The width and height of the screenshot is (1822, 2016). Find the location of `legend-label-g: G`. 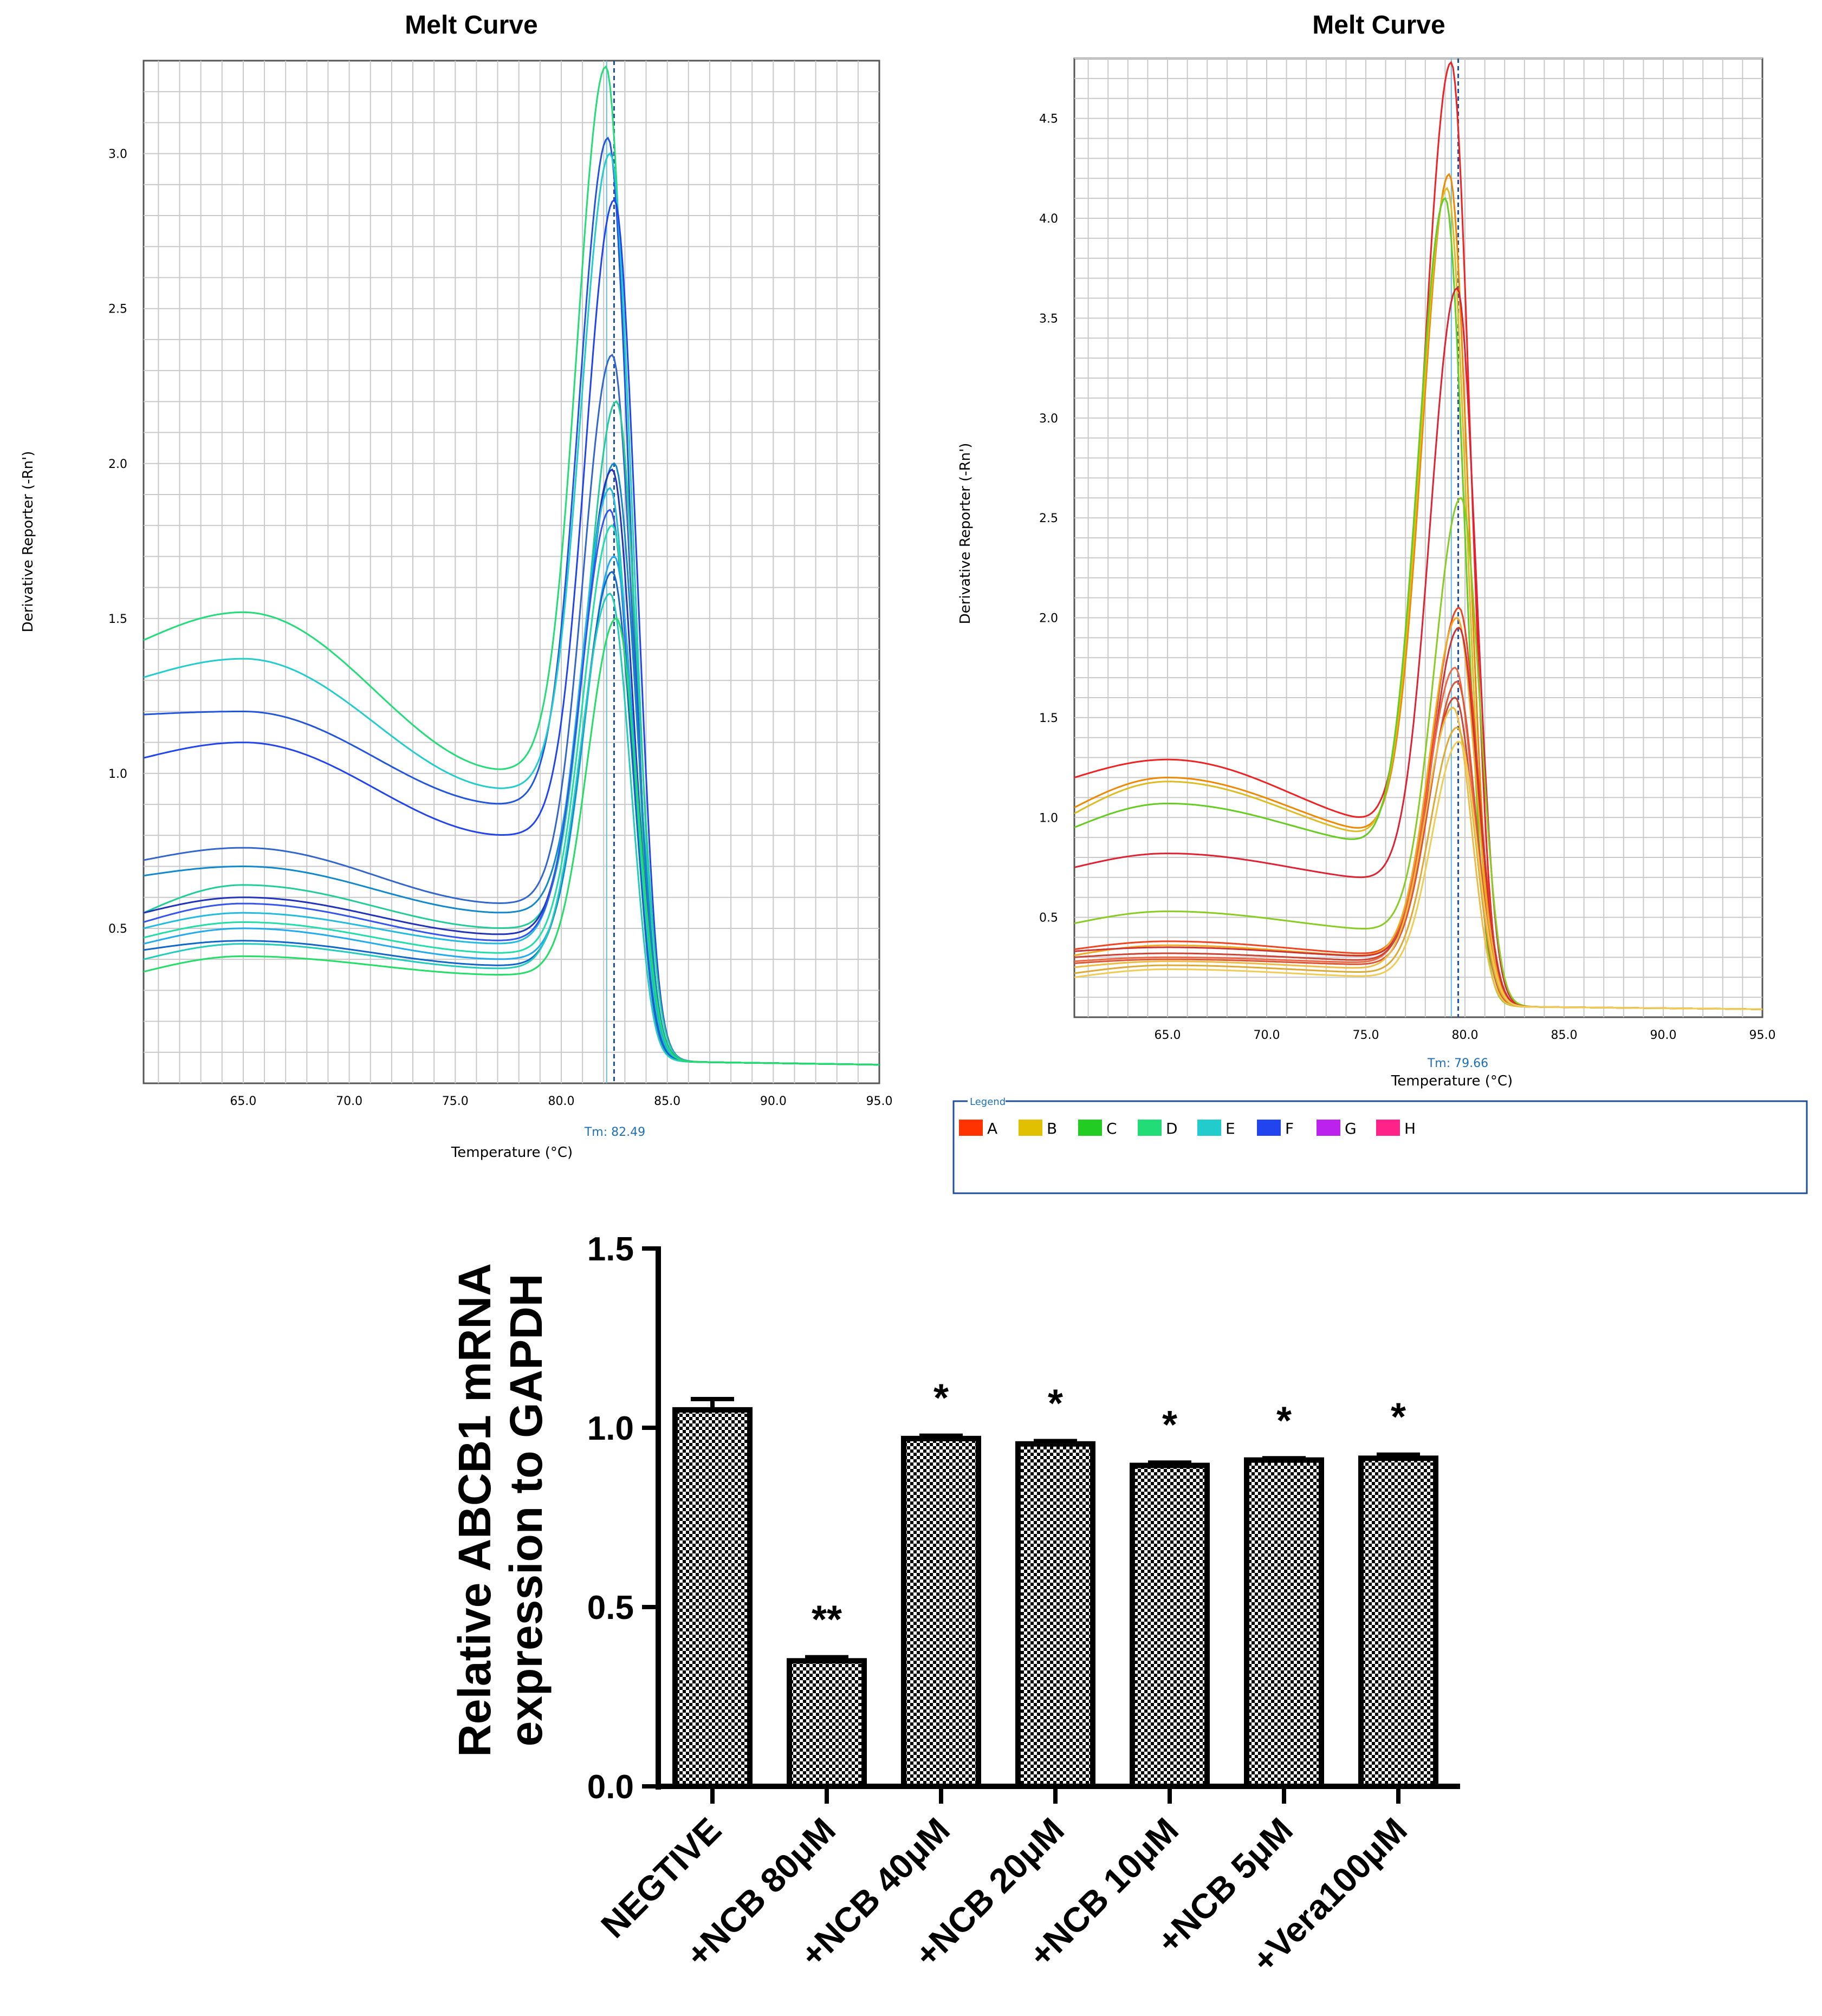

legend-label-g: G is located at coordinates (1351, 1128).